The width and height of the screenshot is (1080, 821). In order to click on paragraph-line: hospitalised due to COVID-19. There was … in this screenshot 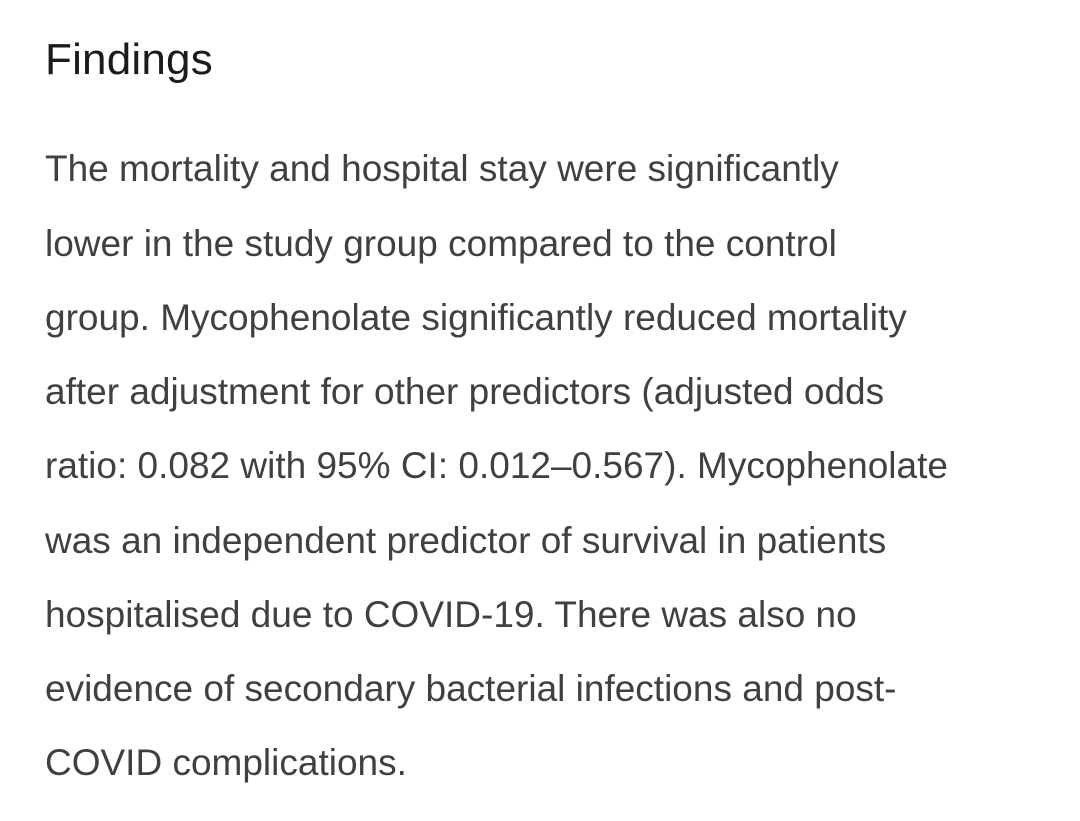, I will do `click(451, 614)`.